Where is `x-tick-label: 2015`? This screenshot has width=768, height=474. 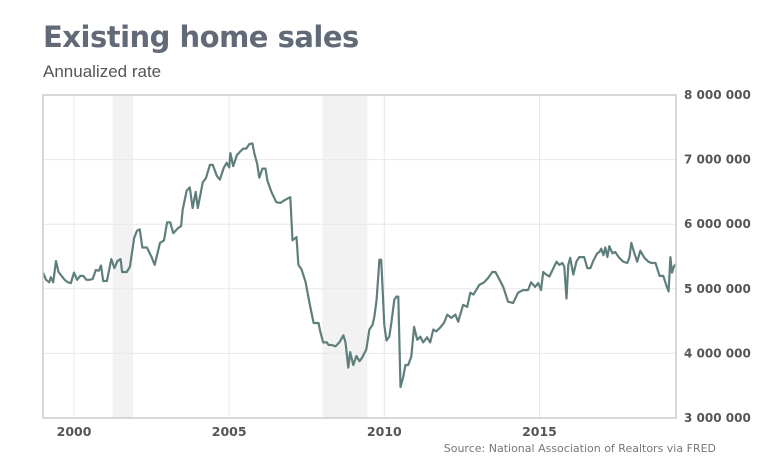 x-tick-label: 2015 is located at coordinates (539, 431).